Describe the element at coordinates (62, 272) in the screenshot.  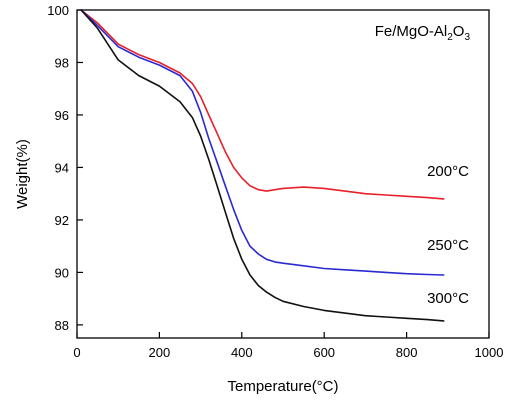
I see `y-tick-label: 90` at that location.